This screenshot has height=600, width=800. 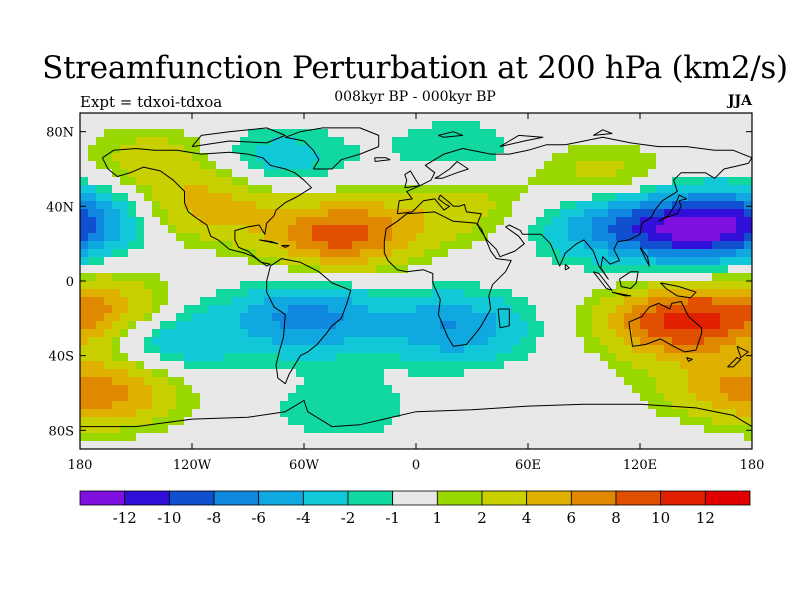 I want to click on coastline, so click(x=269, y=242).